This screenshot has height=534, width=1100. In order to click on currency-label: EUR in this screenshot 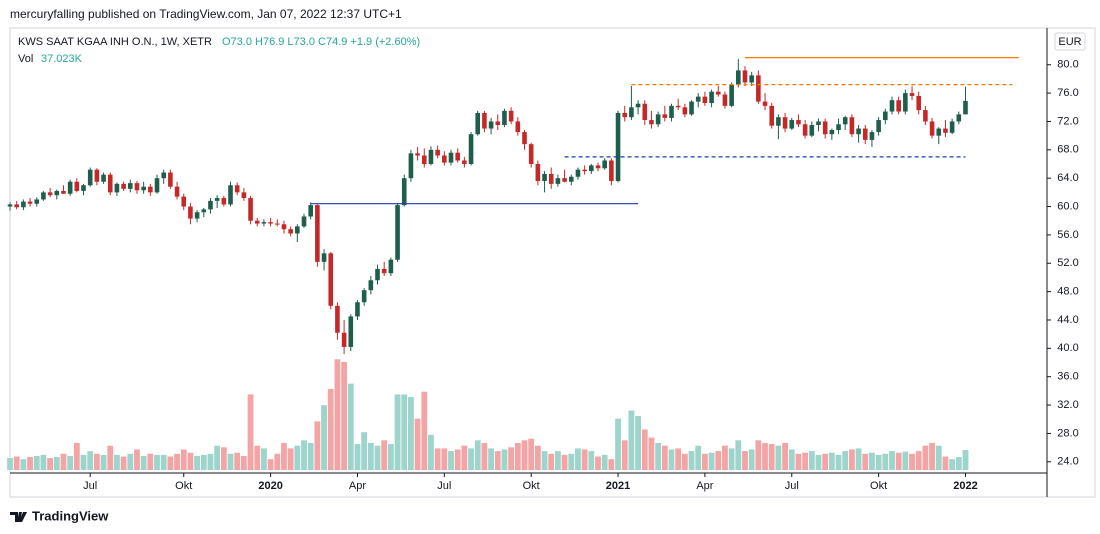, I will do `click(1069, 42)`.